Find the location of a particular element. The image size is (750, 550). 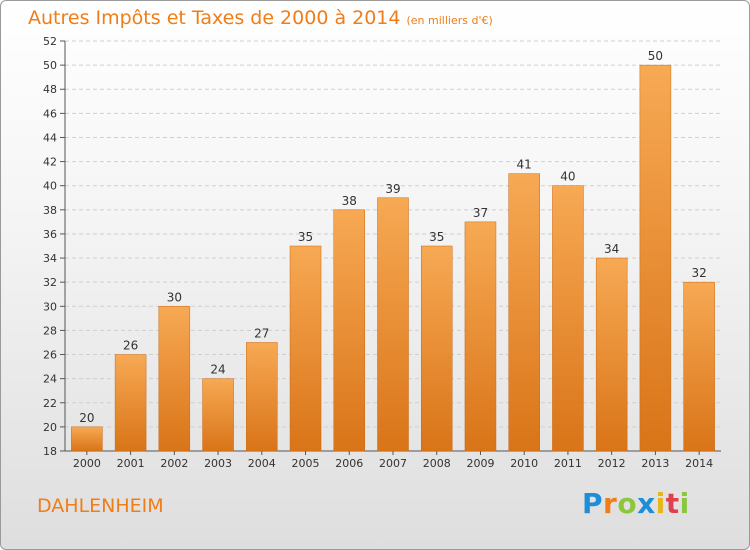

data-label-2006: 38 is located at coordinates (349, 201).